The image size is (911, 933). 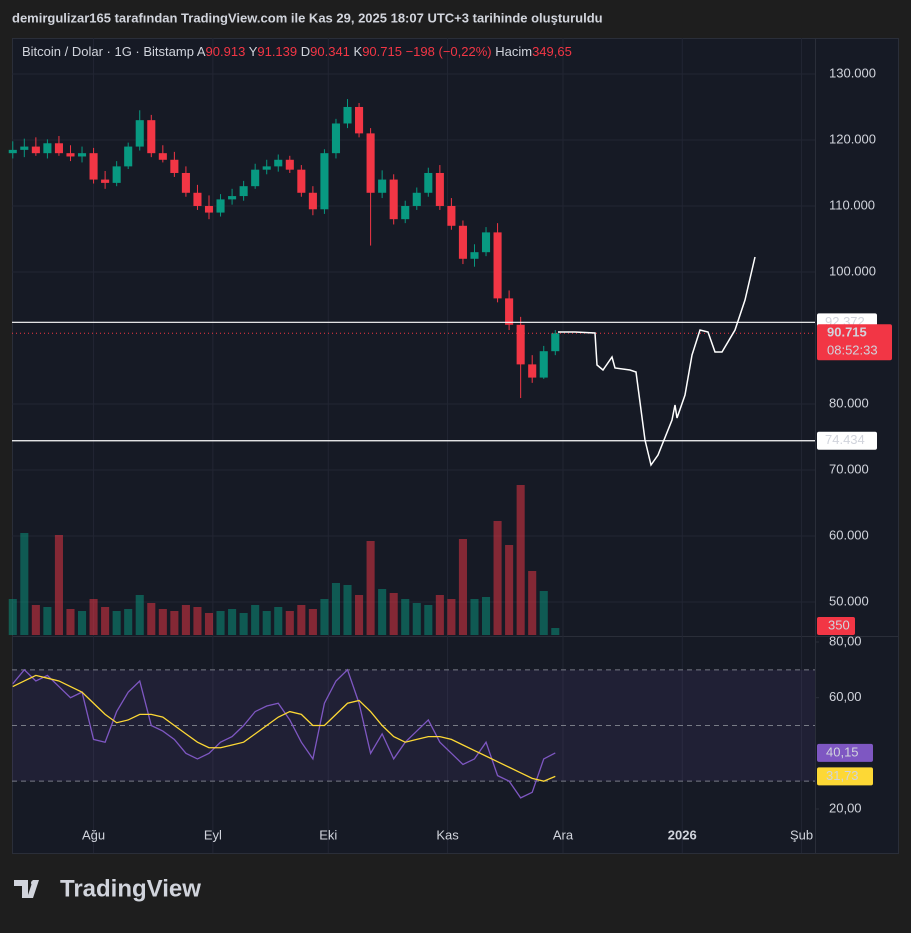 What do you see at coordinates (845, 807) in the screenshot?
I see `rsi-tick-label: 20,00` at bounding box center [845, 807].